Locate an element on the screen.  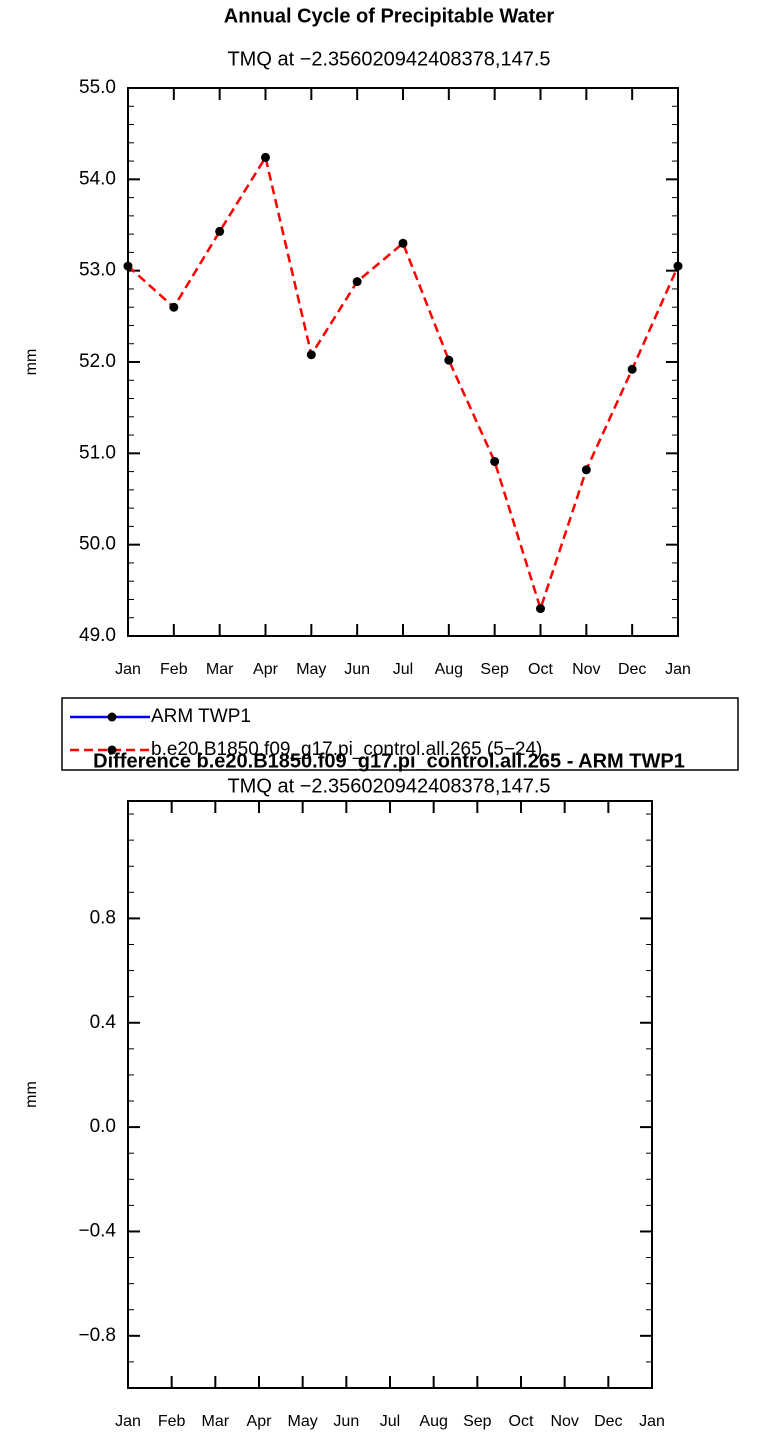
y-tick-label: 53.0 is located at coordinates (97, 270).